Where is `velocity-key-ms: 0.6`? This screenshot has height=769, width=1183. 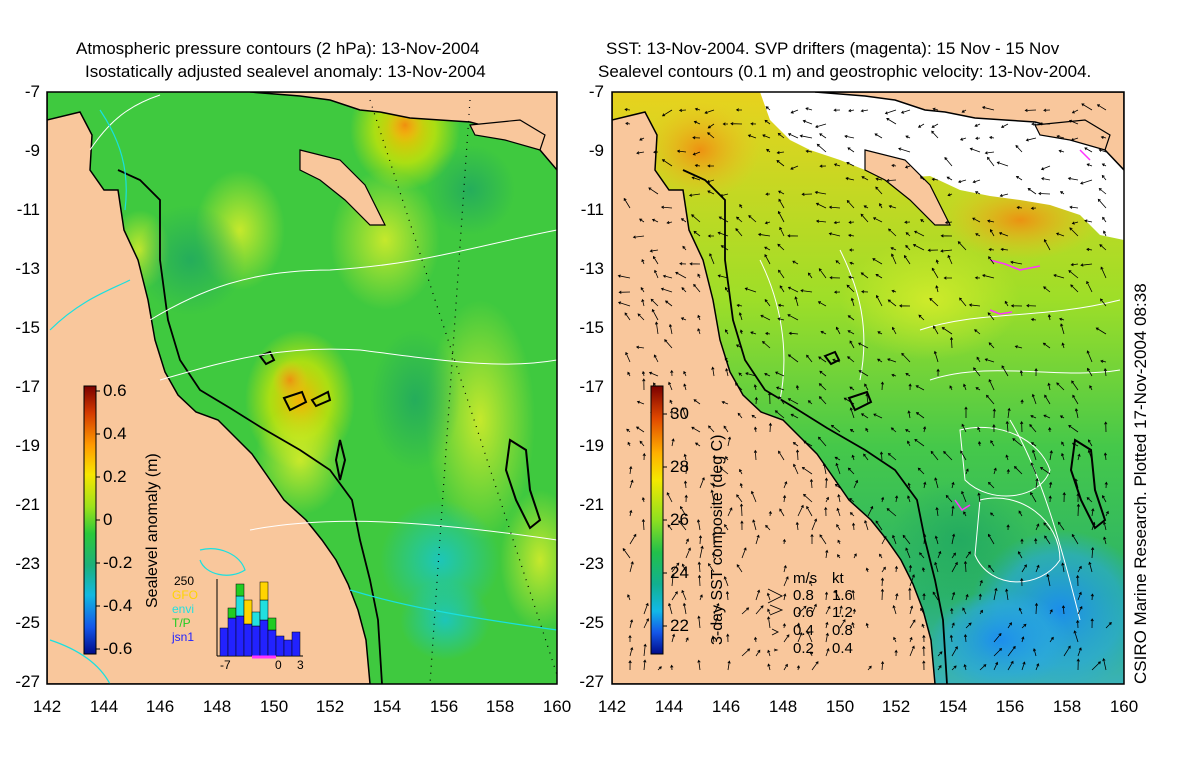
velocity-key-ms: 0.6 is located at coordinates (803, 612).